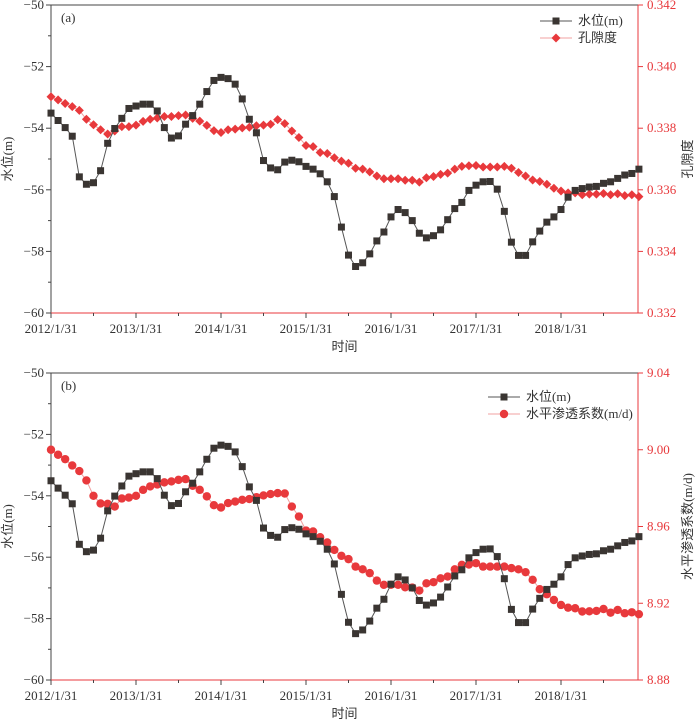 This screenshot has height=721, width=700. Describe the element at coordinates (34, 679) in the screenshot. I see `left-tick-label: −60` at that location.